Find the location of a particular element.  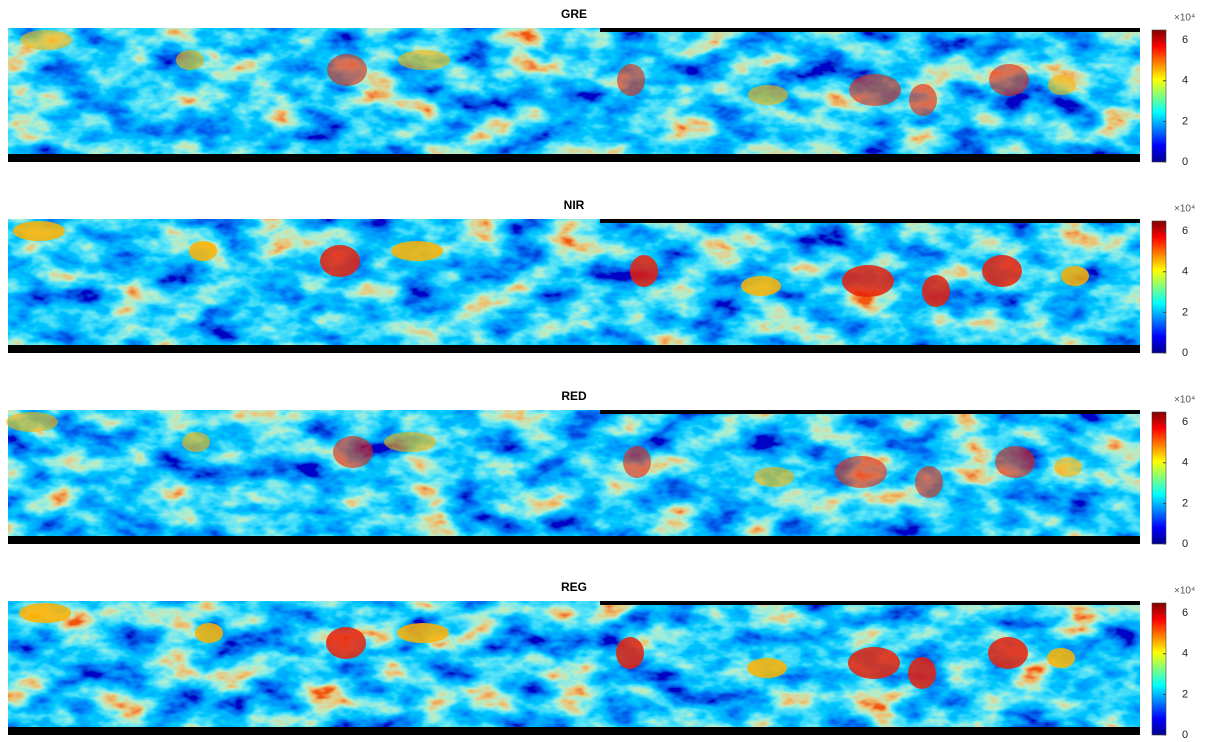

panel-title: RED is located at coordinates (574, 396).